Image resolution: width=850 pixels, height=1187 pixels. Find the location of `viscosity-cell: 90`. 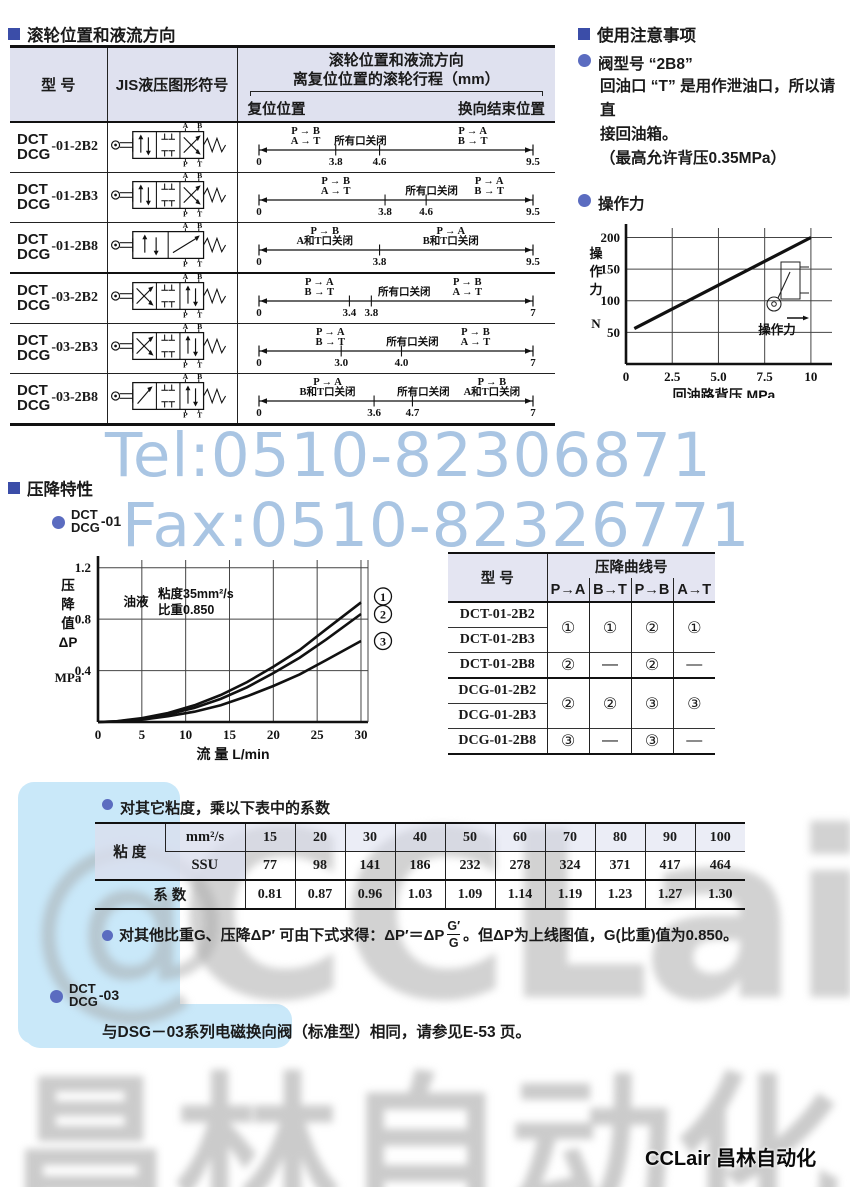

viscosity-cell: 90 is located at coordinates (669, 837).